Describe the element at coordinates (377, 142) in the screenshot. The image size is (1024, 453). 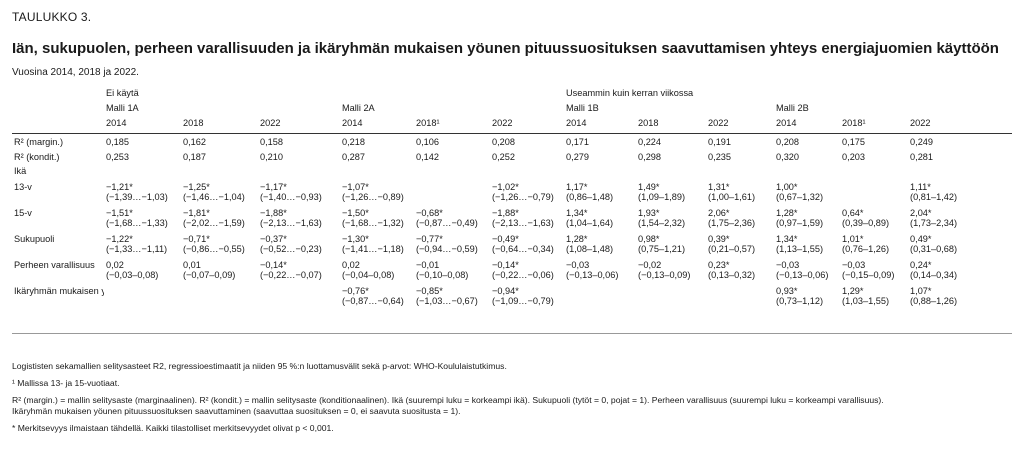
I see `data-cell: 0,218` at that location.